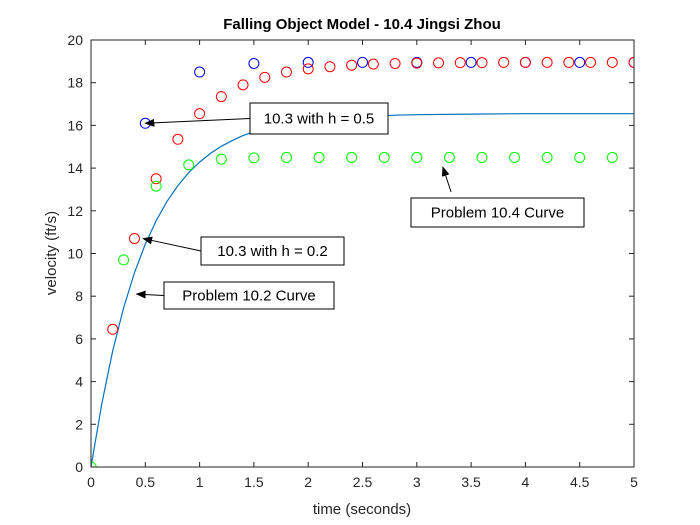 The width and height of the screenshot is (700, 525). I want to click on annotation-text: Problem 10.2 Curve, so click(248, 296).